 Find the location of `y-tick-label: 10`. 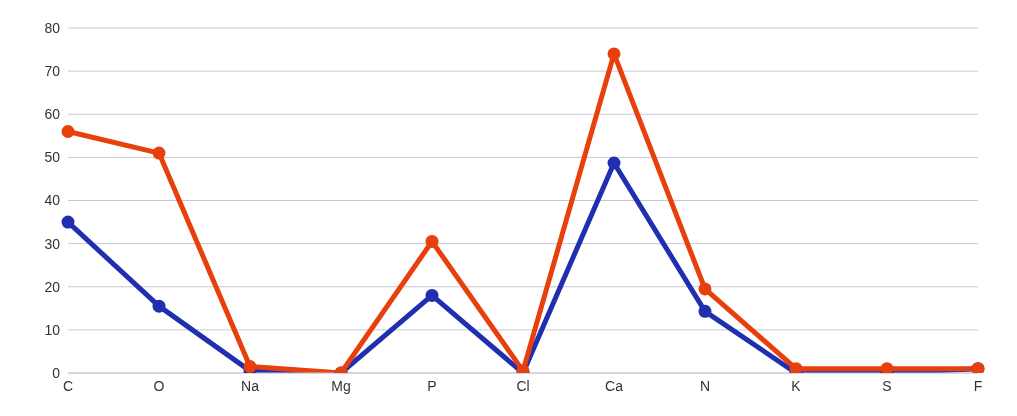

y-tick-label: 10 is located at coordinates (52, 329).